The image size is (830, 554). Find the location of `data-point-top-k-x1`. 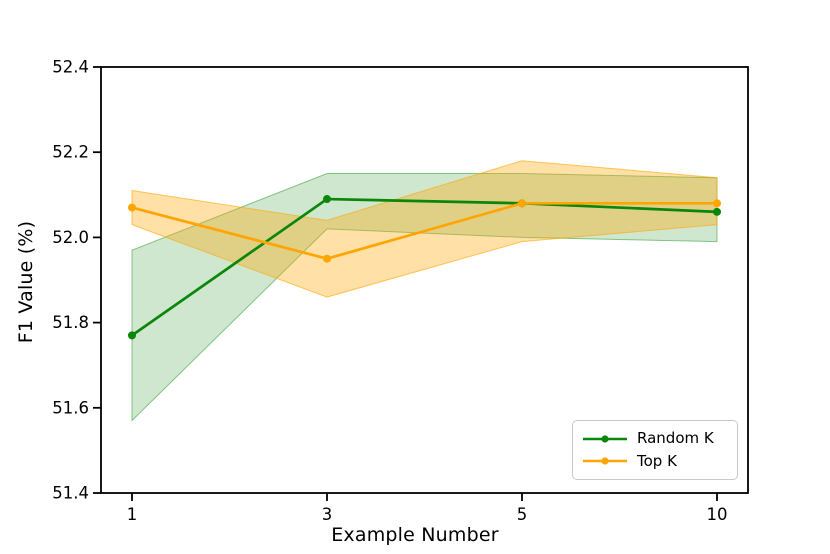

data-point-top-k-x1 is located at coordinates (132, 207).